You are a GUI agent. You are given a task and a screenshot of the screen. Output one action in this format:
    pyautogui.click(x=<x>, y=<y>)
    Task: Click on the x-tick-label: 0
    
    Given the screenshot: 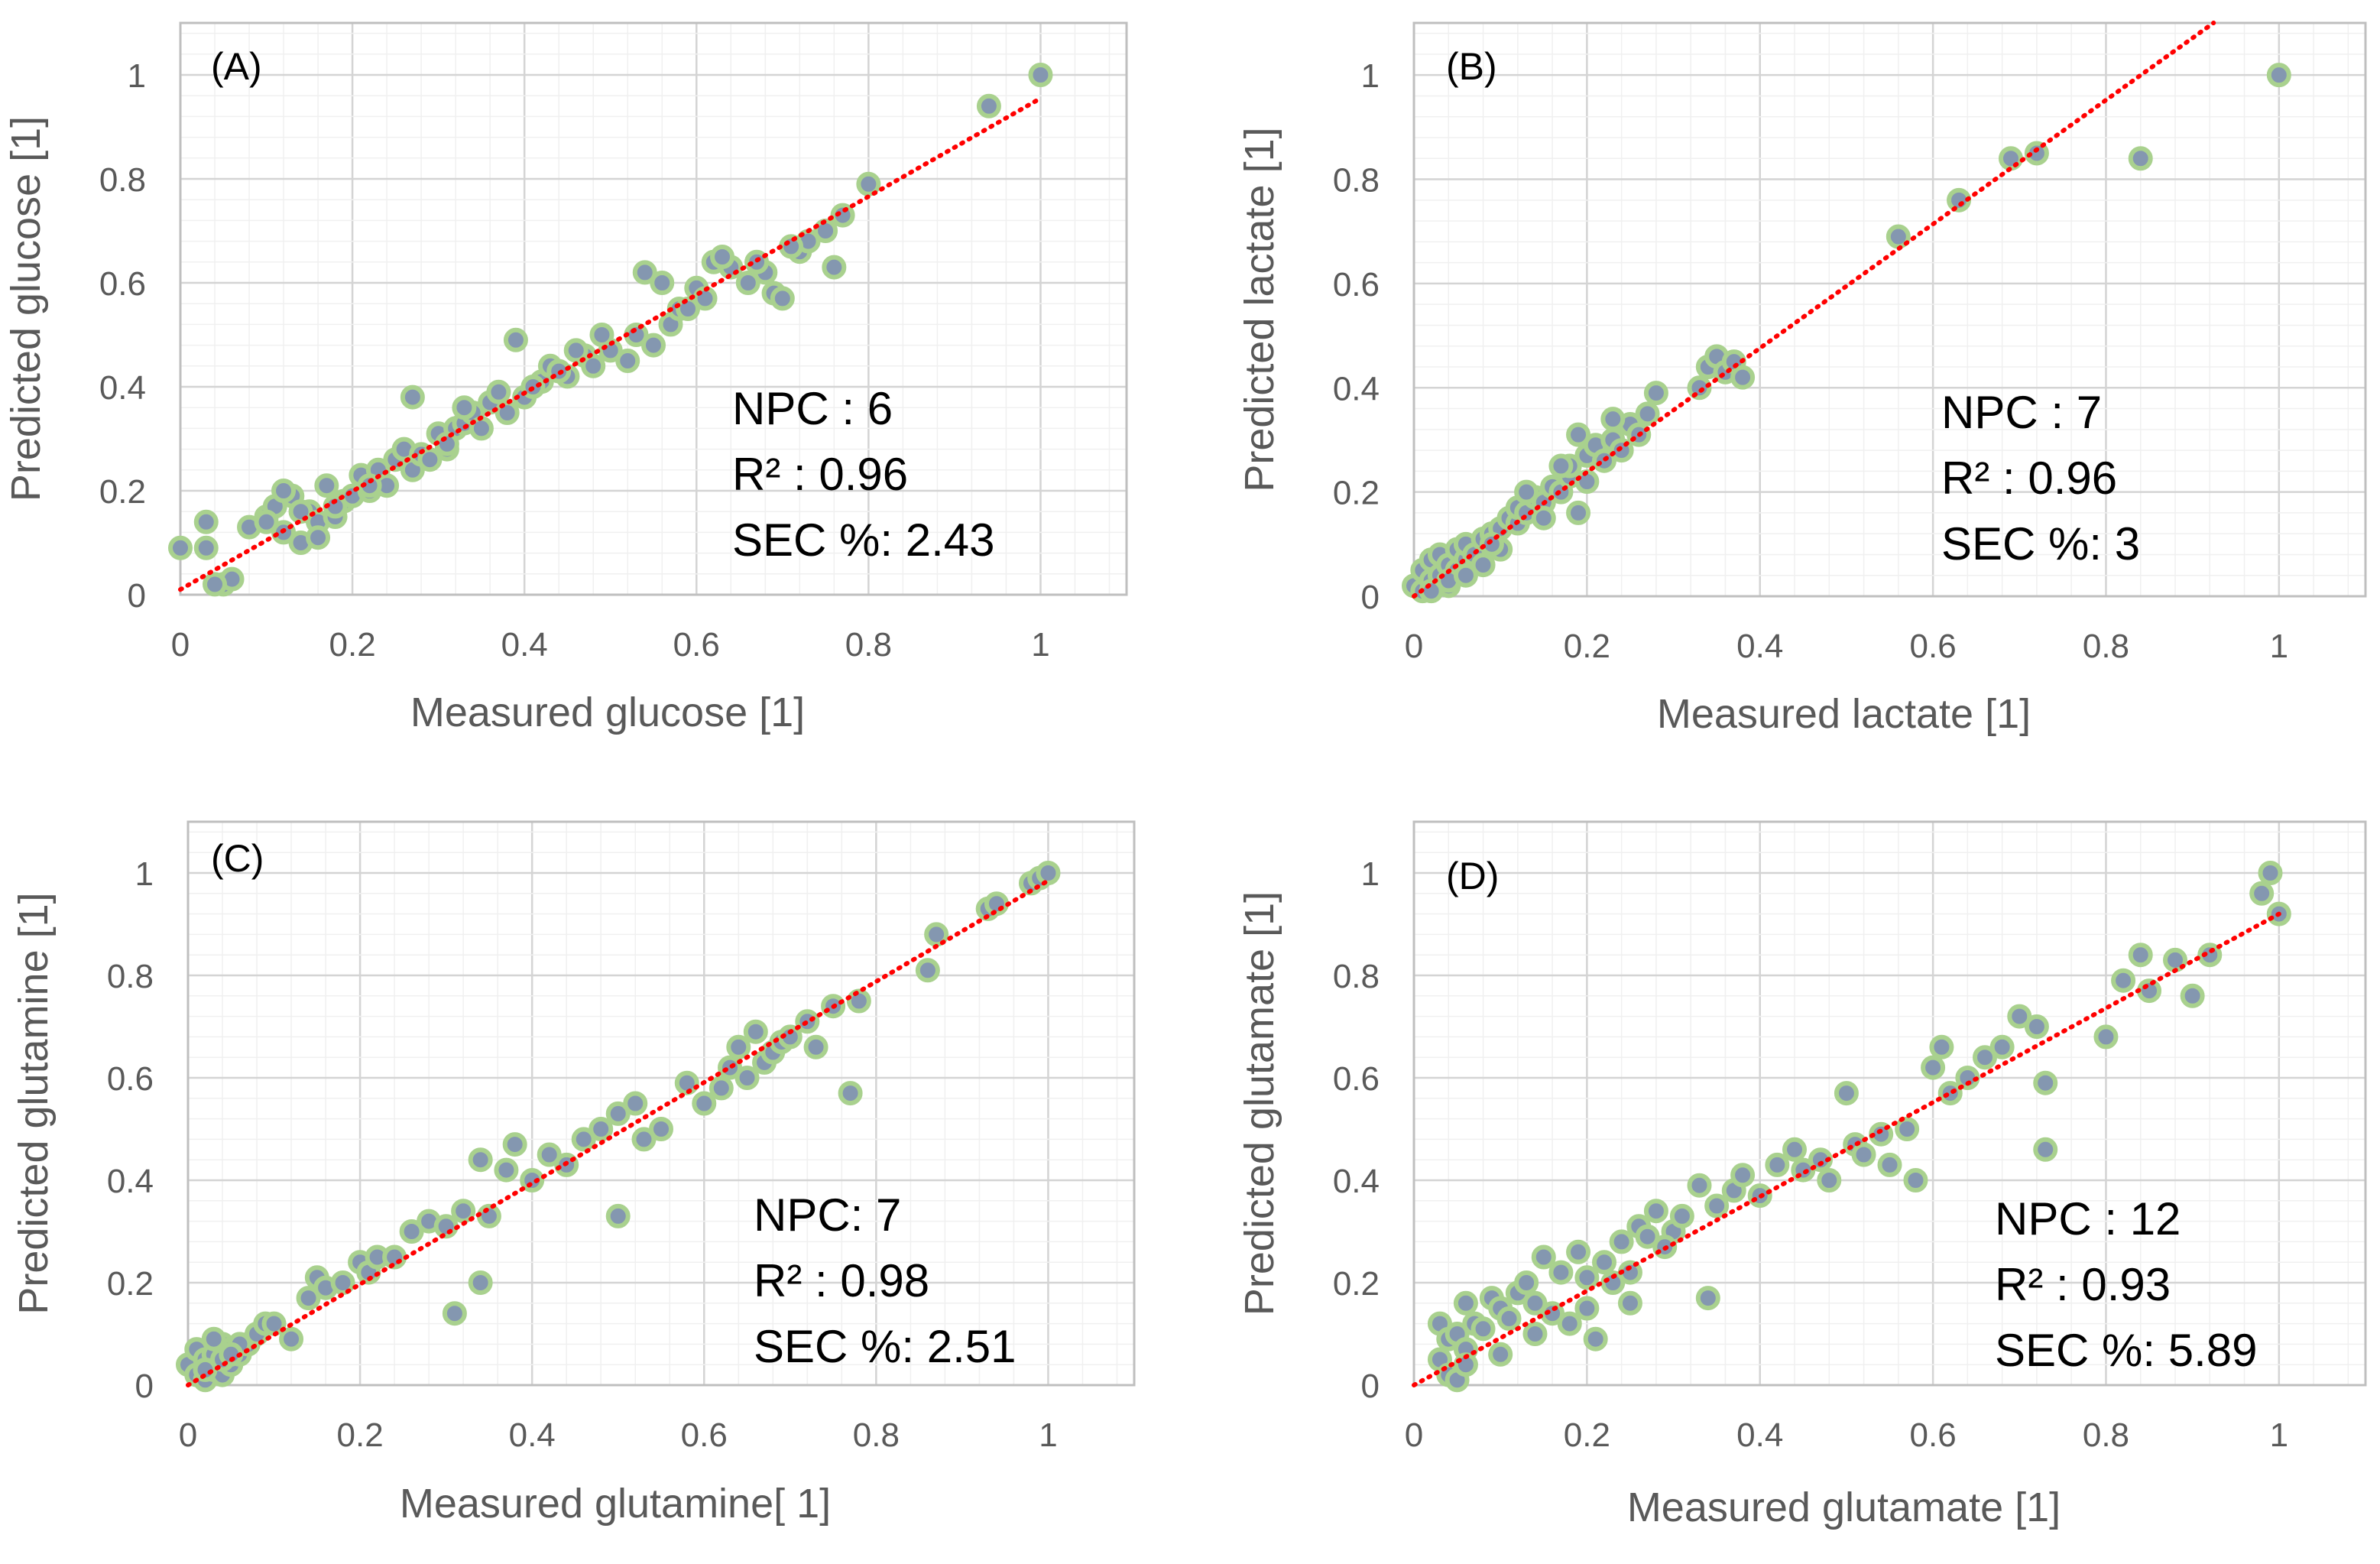 What is the action you would take?
    pyautogui.click(x=180, y=645)
    